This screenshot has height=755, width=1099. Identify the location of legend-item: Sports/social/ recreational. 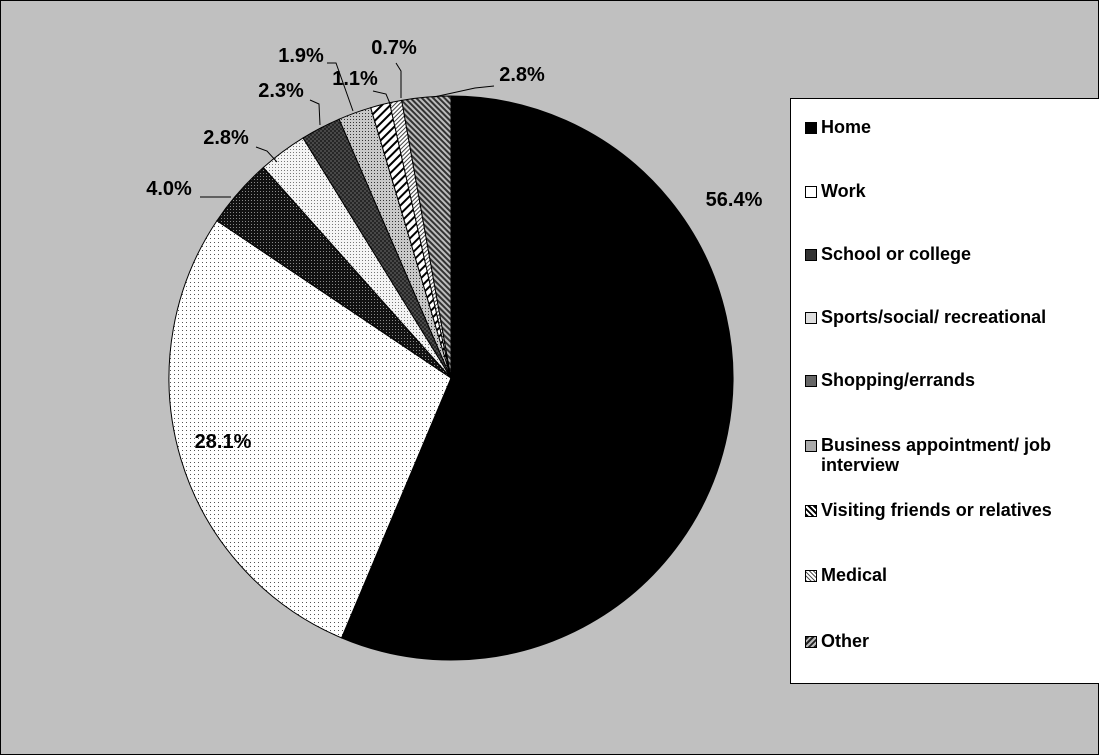
(952, 317).